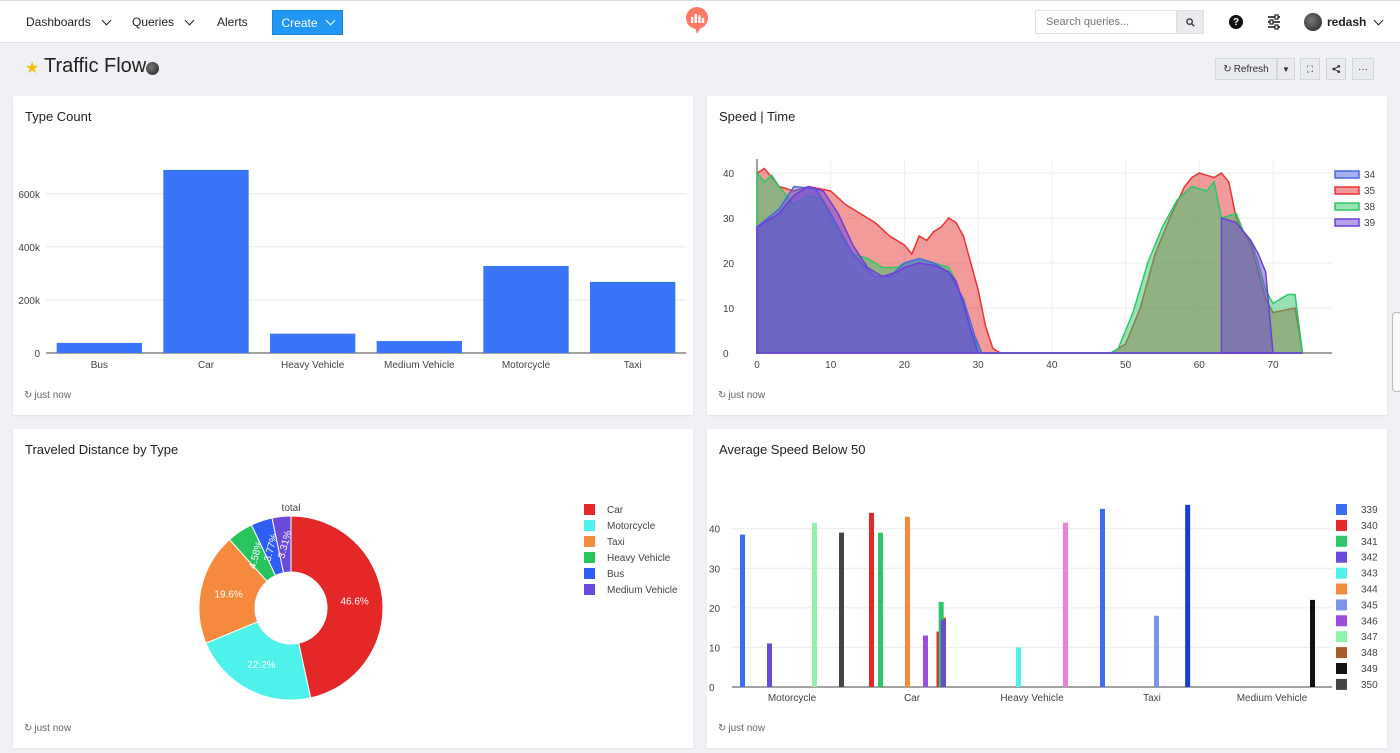  Describe the element at coordinates (1126, 365) in the screenshot. I see `x-tick-label: 50` at that location.